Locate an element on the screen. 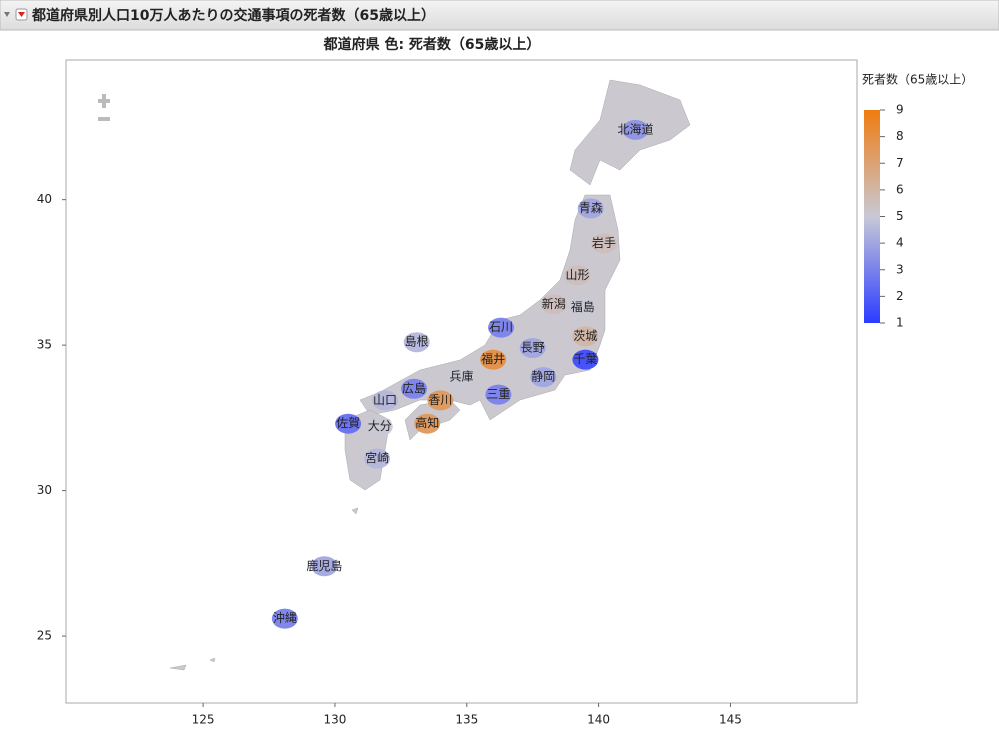 This screenshot has width=999, height=736. y-tick-label: 35 is located at coordinates (44, 345).